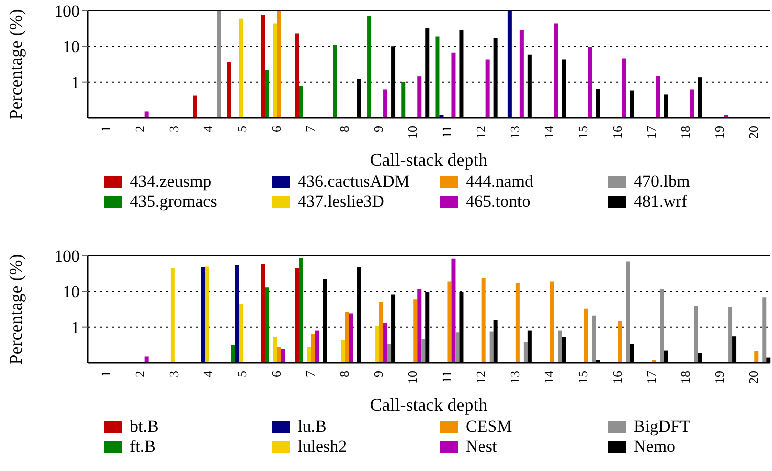  What do you see at coordinates (489, 427) in the screenshot?
I see `legend-label: CESM` at bounding box center [489, 427].